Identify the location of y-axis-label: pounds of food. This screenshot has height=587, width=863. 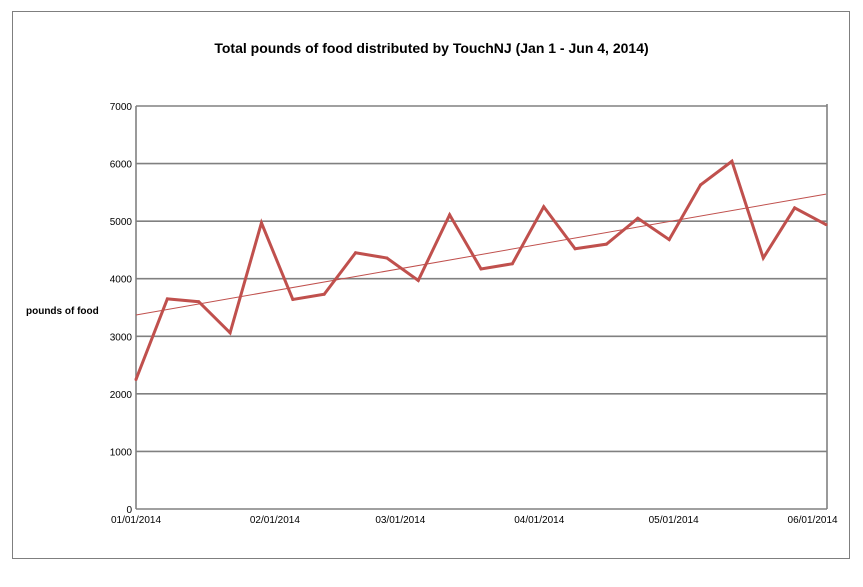
(62, 311).